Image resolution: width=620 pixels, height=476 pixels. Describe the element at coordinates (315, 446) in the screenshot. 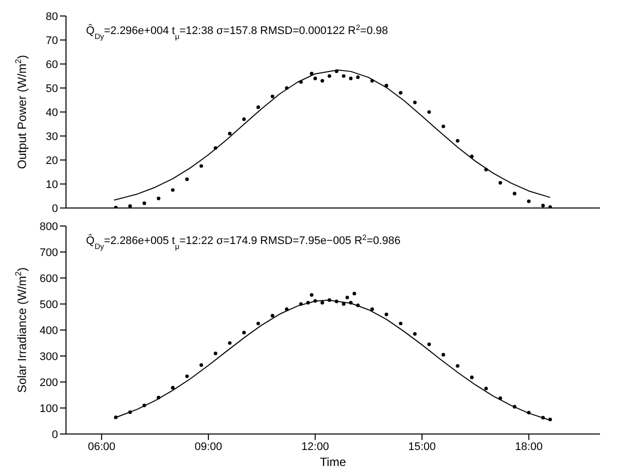

I see `x-tick-label: 12:00` at that location.